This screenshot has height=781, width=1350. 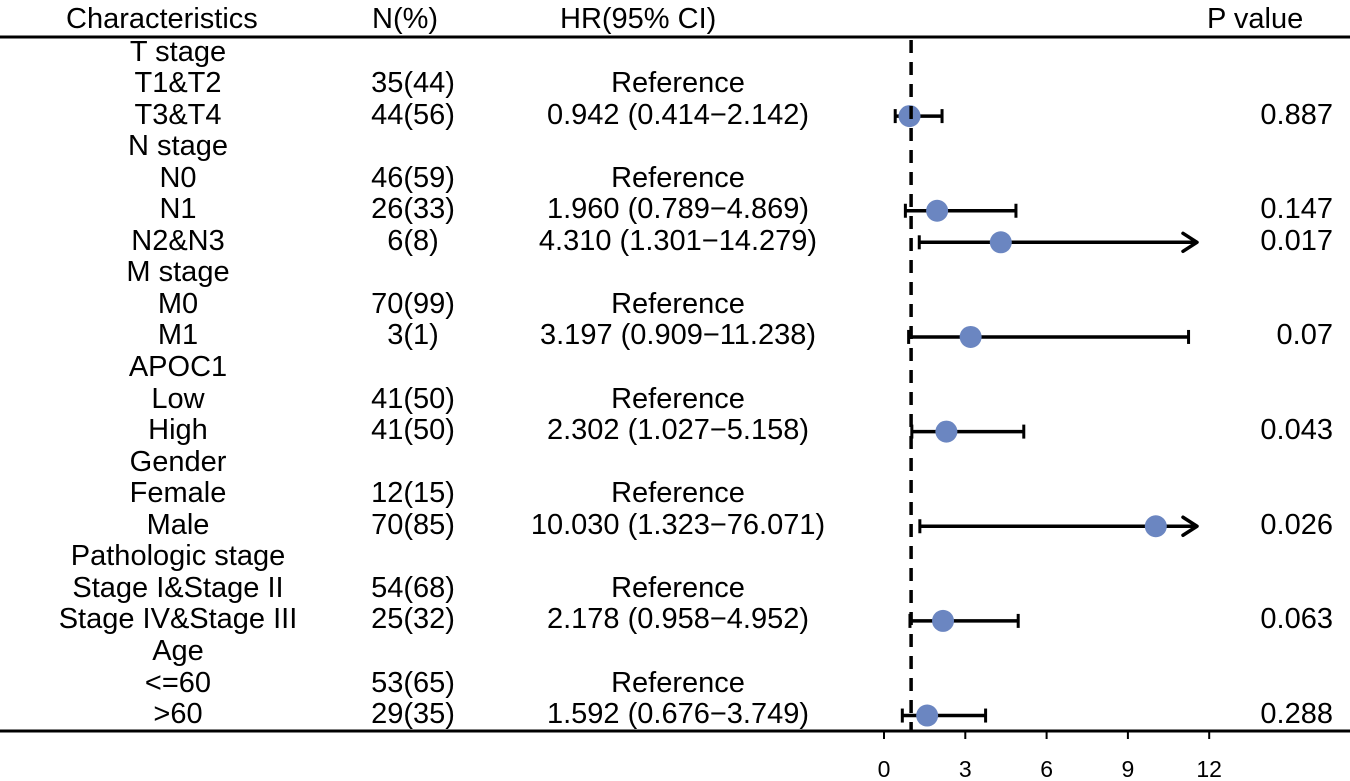 What do you see at coordinates (178, 493) in the screenshot?
I see `row-label: Female` at bounding box center [178, 493].